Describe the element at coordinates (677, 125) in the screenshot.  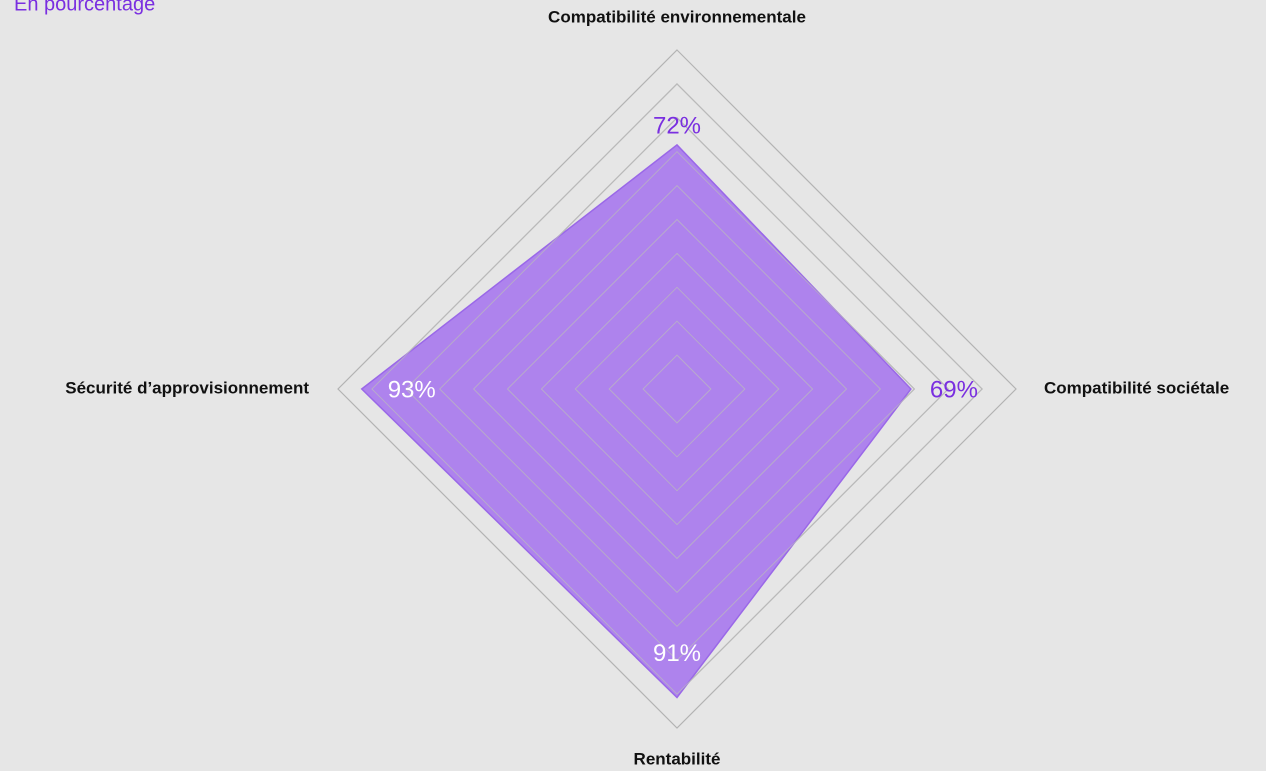
I see `value-label: 72%` at that location.